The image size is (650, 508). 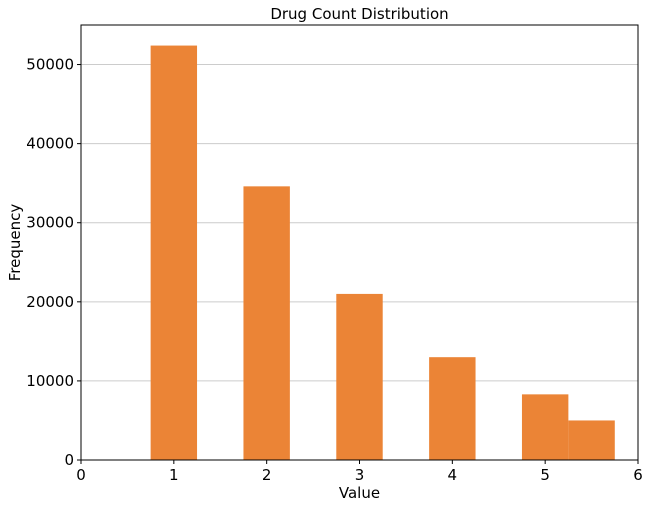 What do you see at coordinates (50, 302) in the screenshot?
I see `y-tick-label-2: 20000` at bounding box center [50, 302].